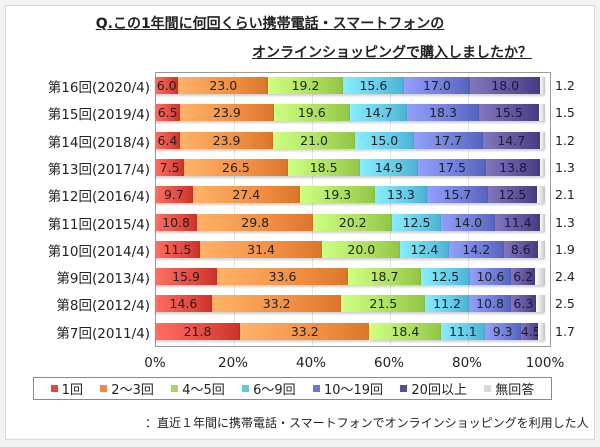  Describe the element at coordinates (311, 113) in the screenshot. I see `bar-segment: 19.6` at that location.